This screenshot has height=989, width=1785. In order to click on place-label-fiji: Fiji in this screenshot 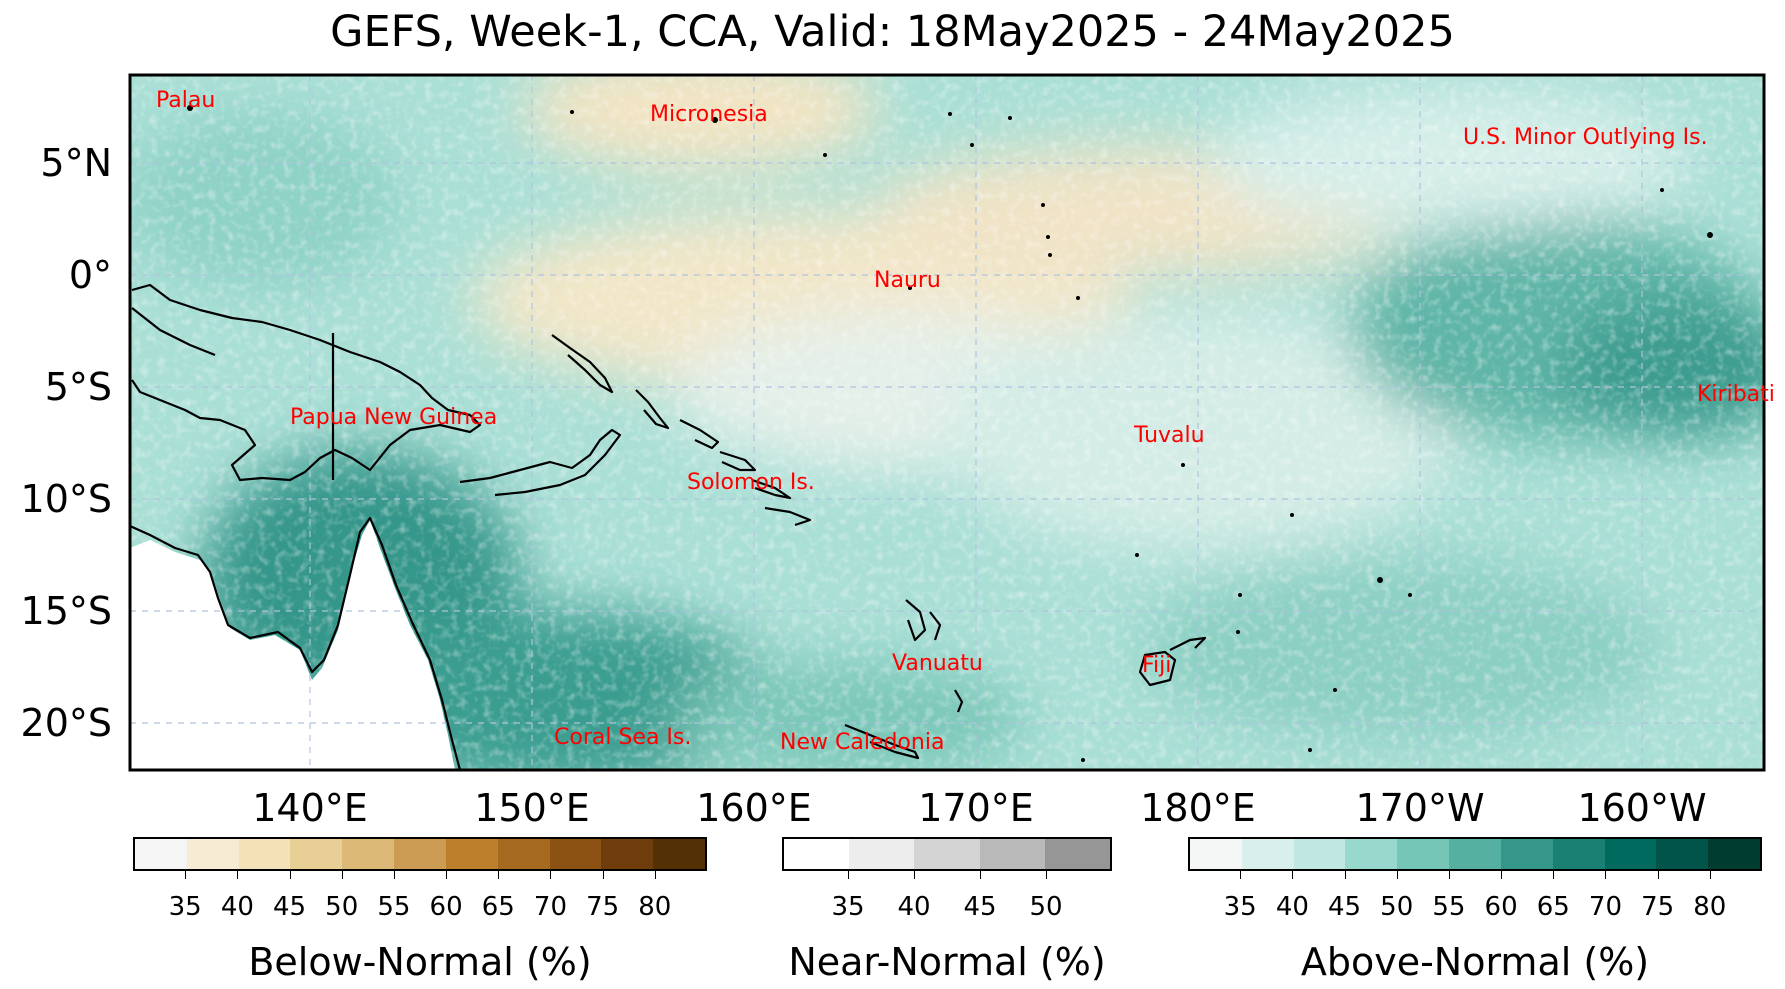, I will do `click(1157, 665)`.